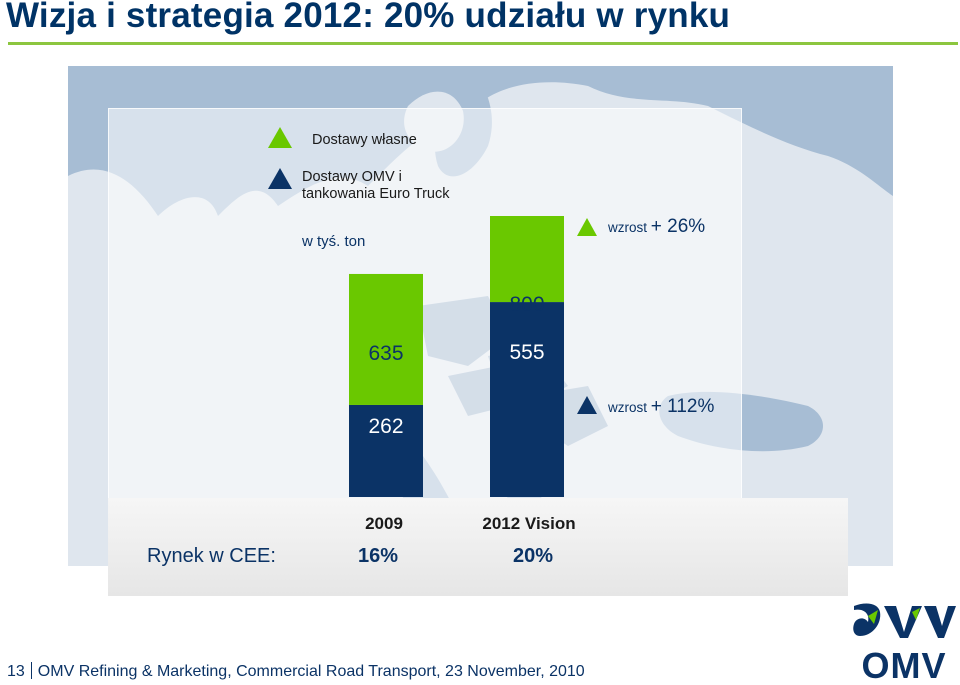 Image resolution: width=960 pixels, height=685 pixels. What do you see at coordinates (364, 140) in the screenshot?
I see `legend-own-label: Dostawy własne` at bounding box center [364, 140].